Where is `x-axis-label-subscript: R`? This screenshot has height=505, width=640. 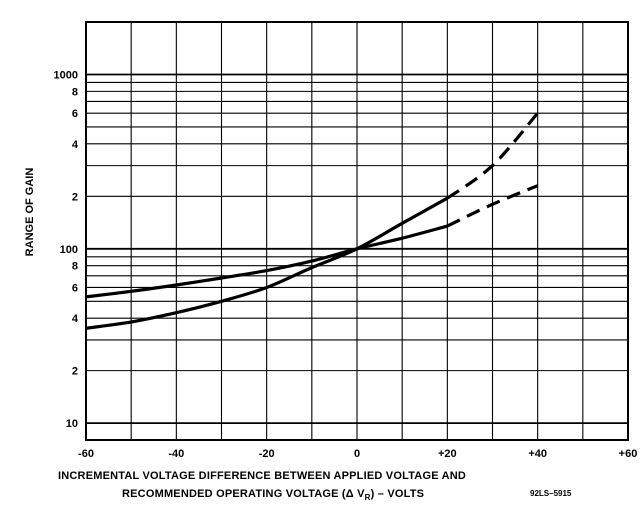
x-axis-label-subscript: R is located at coordinates (367, 498).